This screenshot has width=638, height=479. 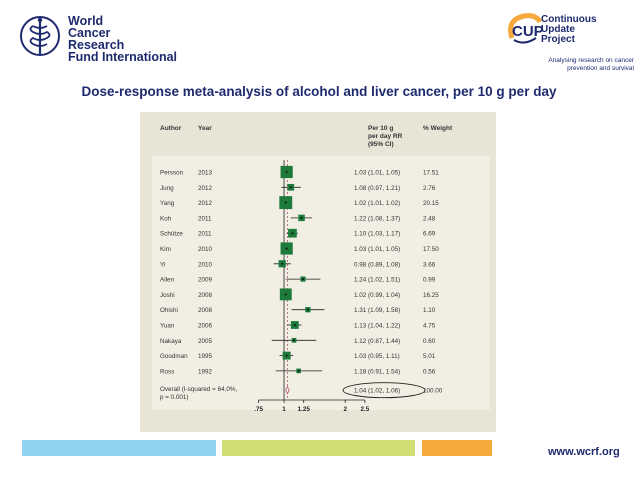 I want to click on wcrf-line-3: Research, so click(x=96, y=45).